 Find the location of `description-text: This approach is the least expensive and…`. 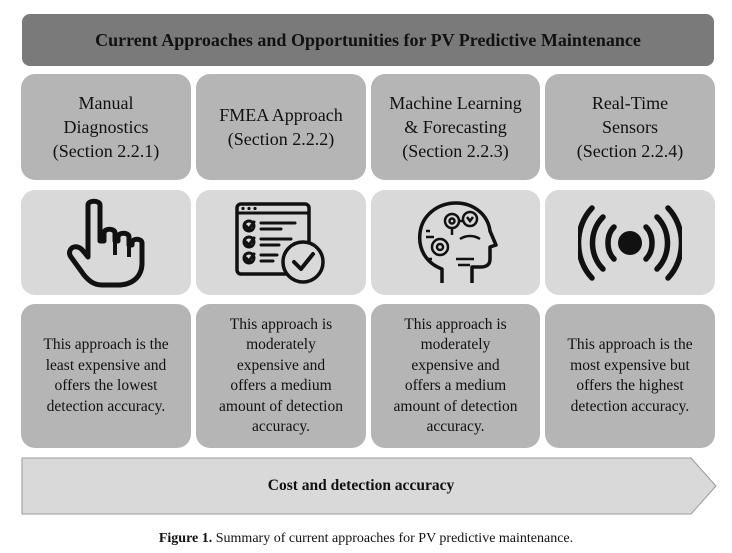

description-text: This approach is the least expensive and… is located at coordinates (106, 375).